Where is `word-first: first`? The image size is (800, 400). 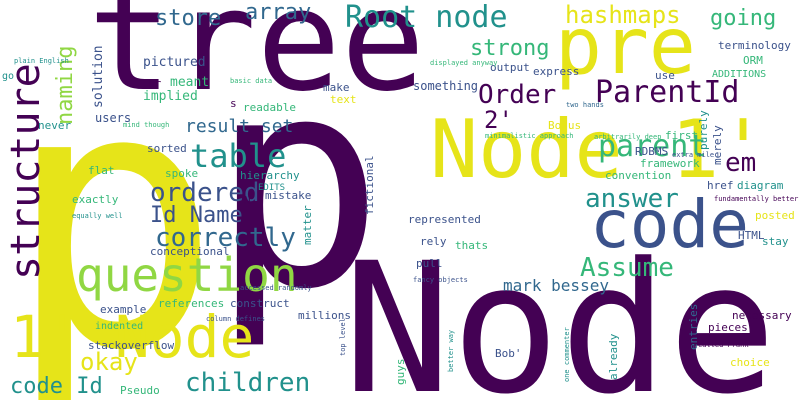 word-first: first is located at coordinates (682, 135).